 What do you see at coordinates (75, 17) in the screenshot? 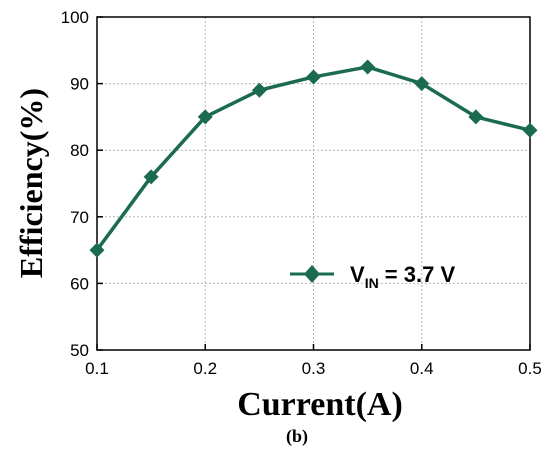
I see `y-tick-label: 100` at bounding box center [75, 17].